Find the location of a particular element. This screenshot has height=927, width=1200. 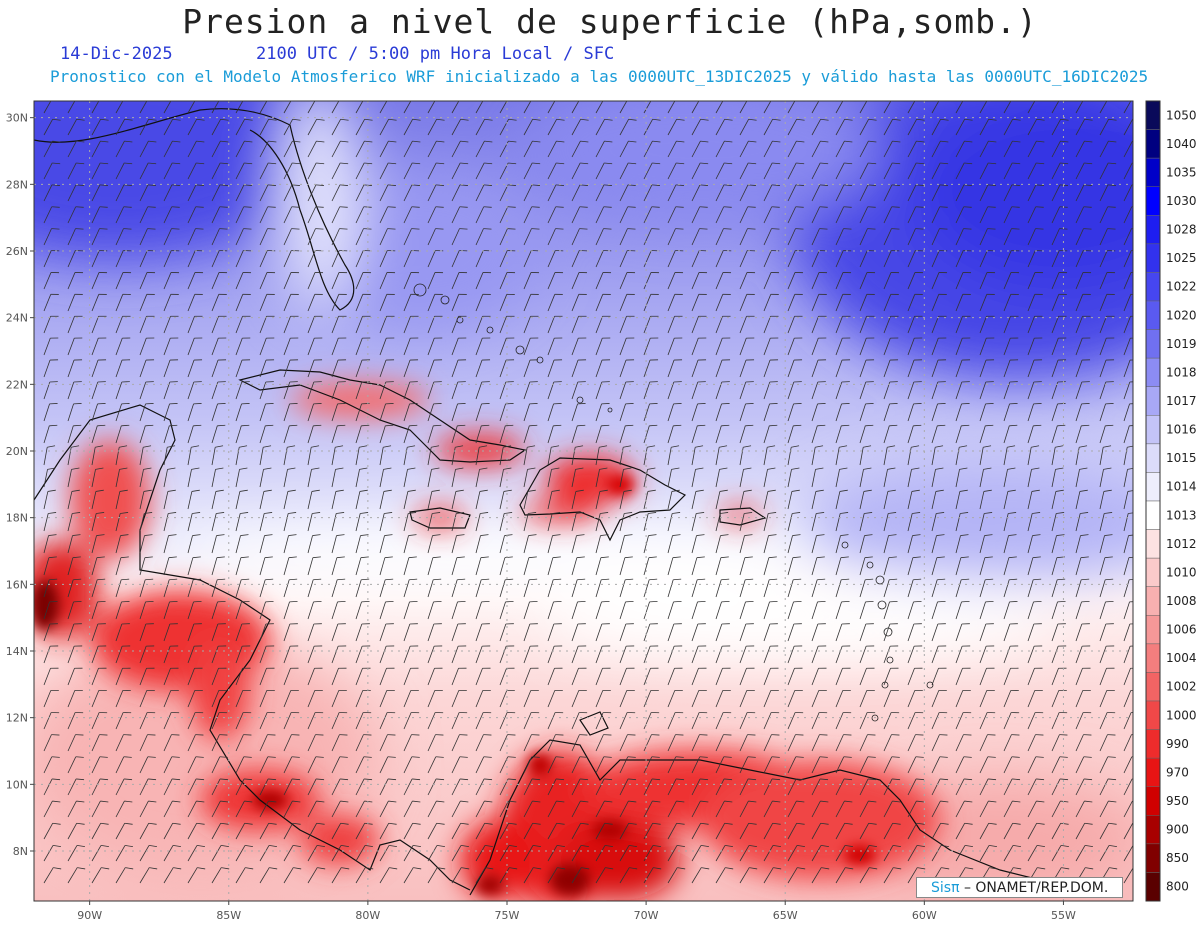

colorbar-label: 1008 is located at coordinates (1181, 601).